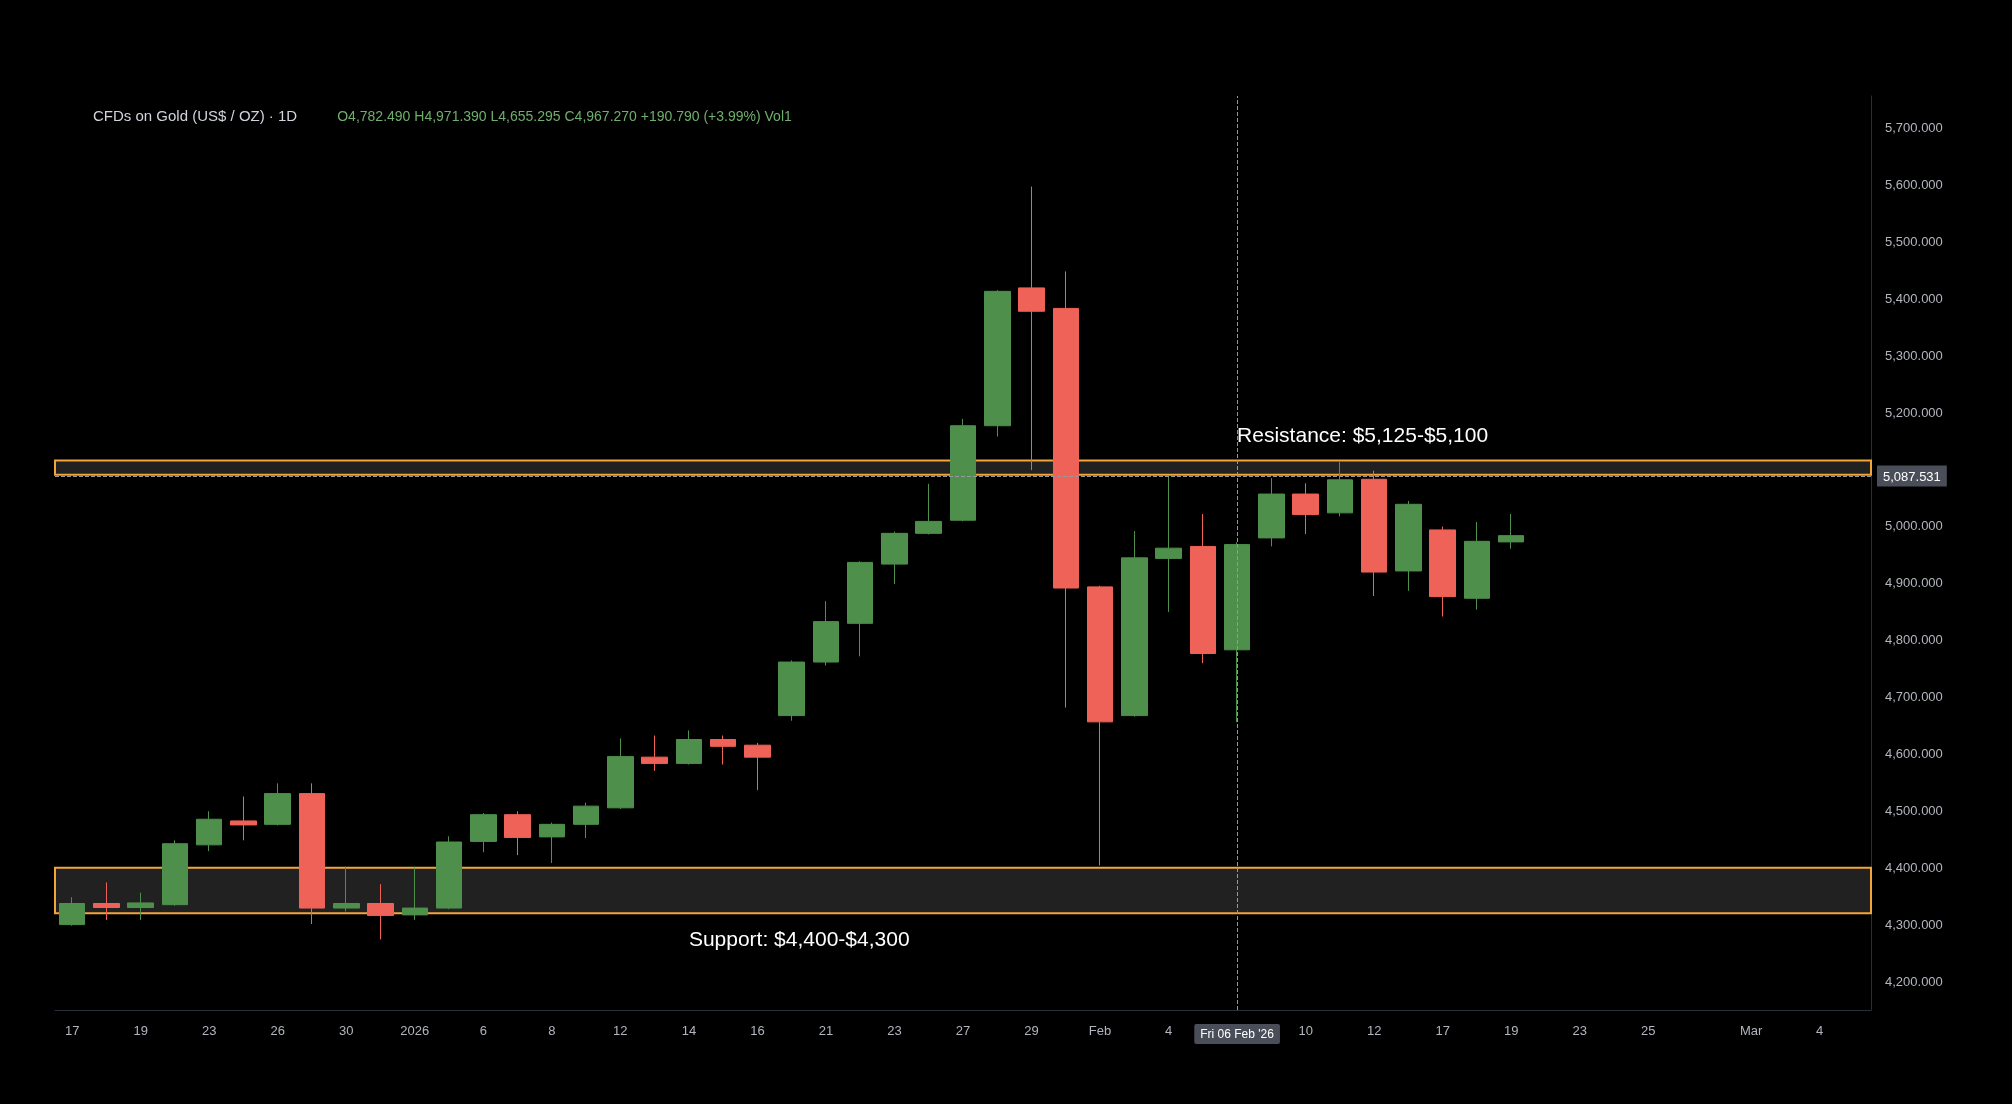 This screenshot has width=2012, height=1104. I want to click on x-tick-label: Fri 06 Feb '26, so click(1237, 1034).